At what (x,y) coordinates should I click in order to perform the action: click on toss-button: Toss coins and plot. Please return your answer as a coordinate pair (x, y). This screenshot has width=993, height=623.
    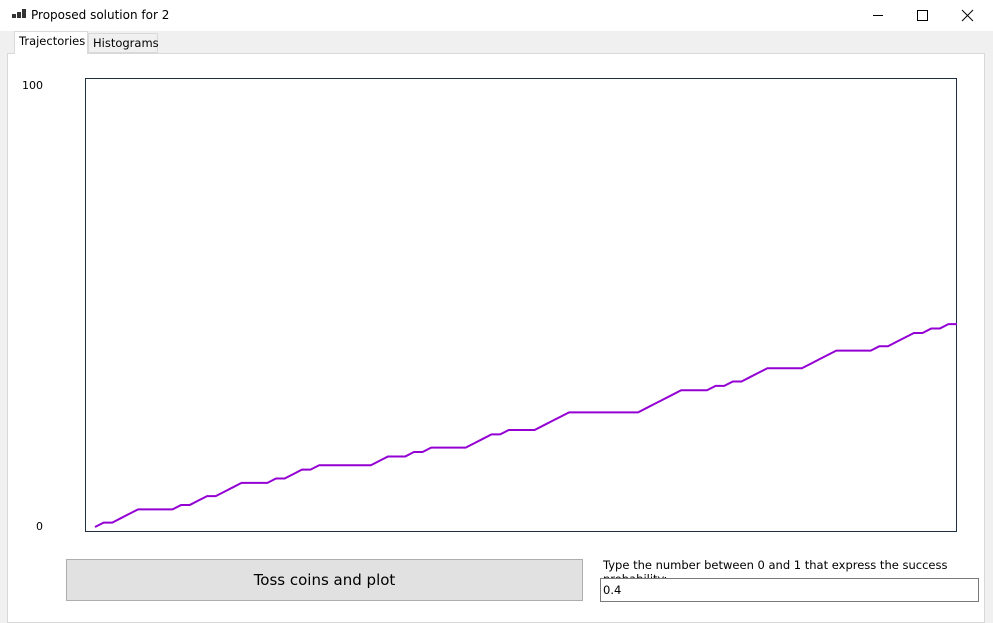
    Looking at the image, I should click on (324, 580).